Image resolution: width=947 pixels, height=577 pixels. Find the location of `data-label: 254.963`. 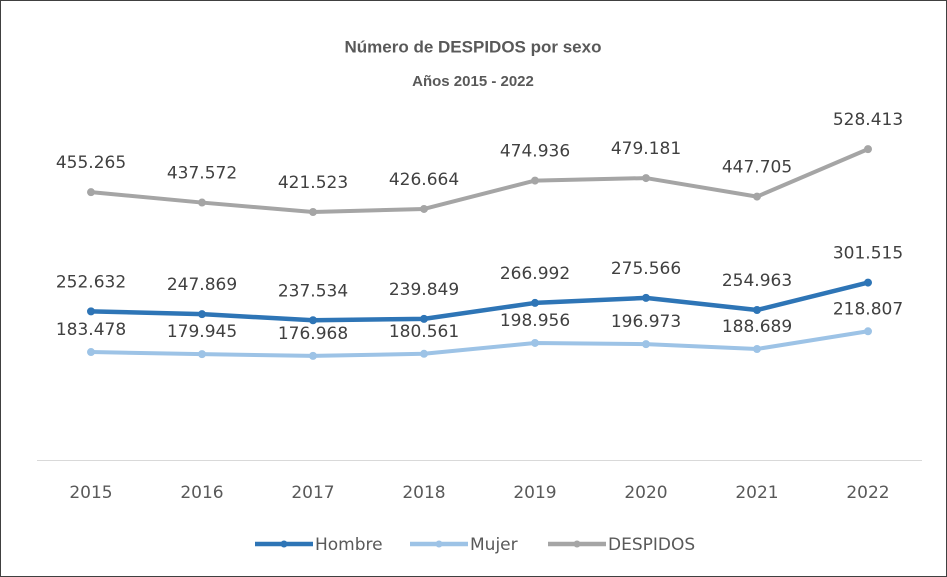

data-label: 254.963 is located at coordinates (757, 281).